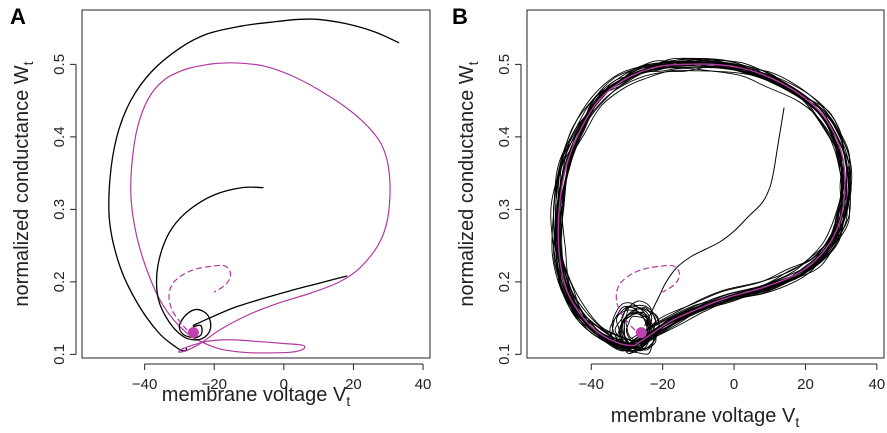 This screenshot has height=433, width=887. What do you see at coordinates (214, 384) in the screenshot?
I see `x-tick-label-a: −20` at bounding box center [214, 384].